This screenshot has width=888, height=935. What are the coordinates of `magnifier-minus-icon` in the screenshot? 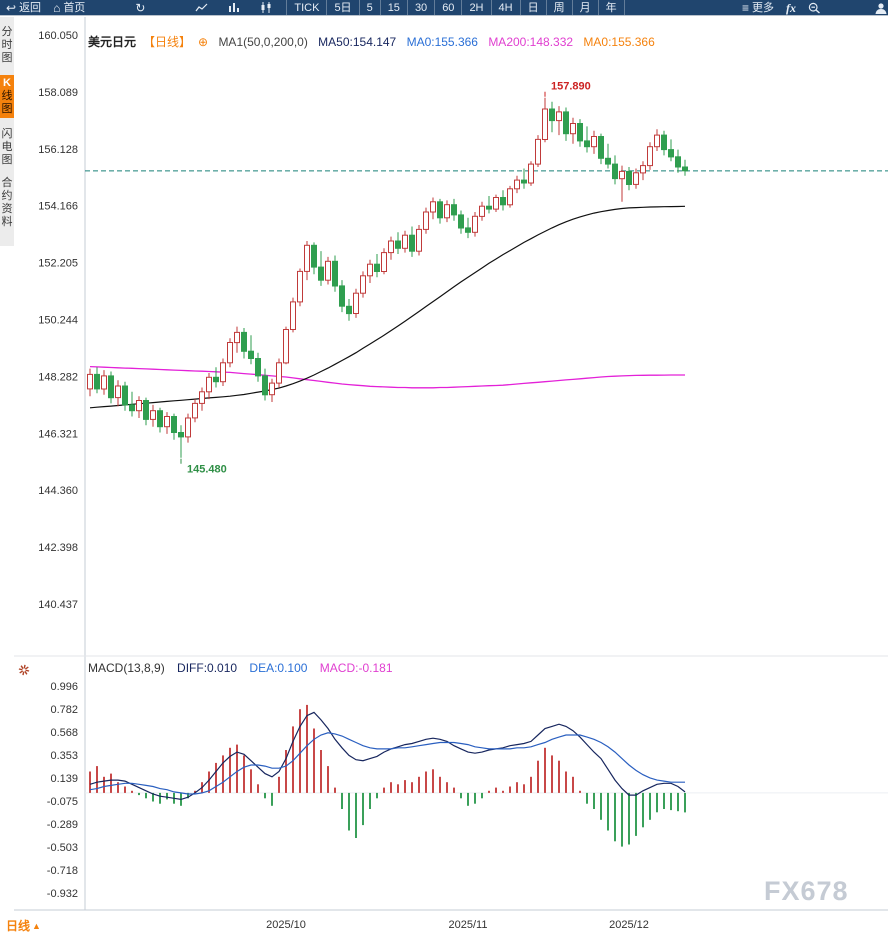 It's located at (814, 8).